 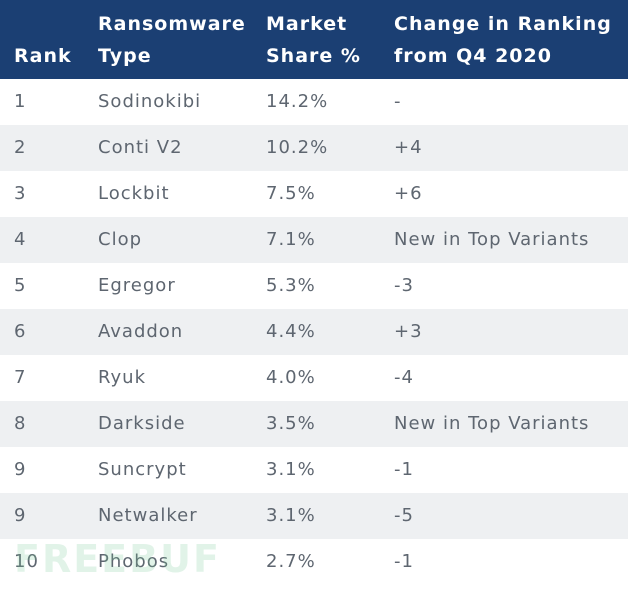 I want to click on cell-share: 5.3%, so click(x=291, y=285).